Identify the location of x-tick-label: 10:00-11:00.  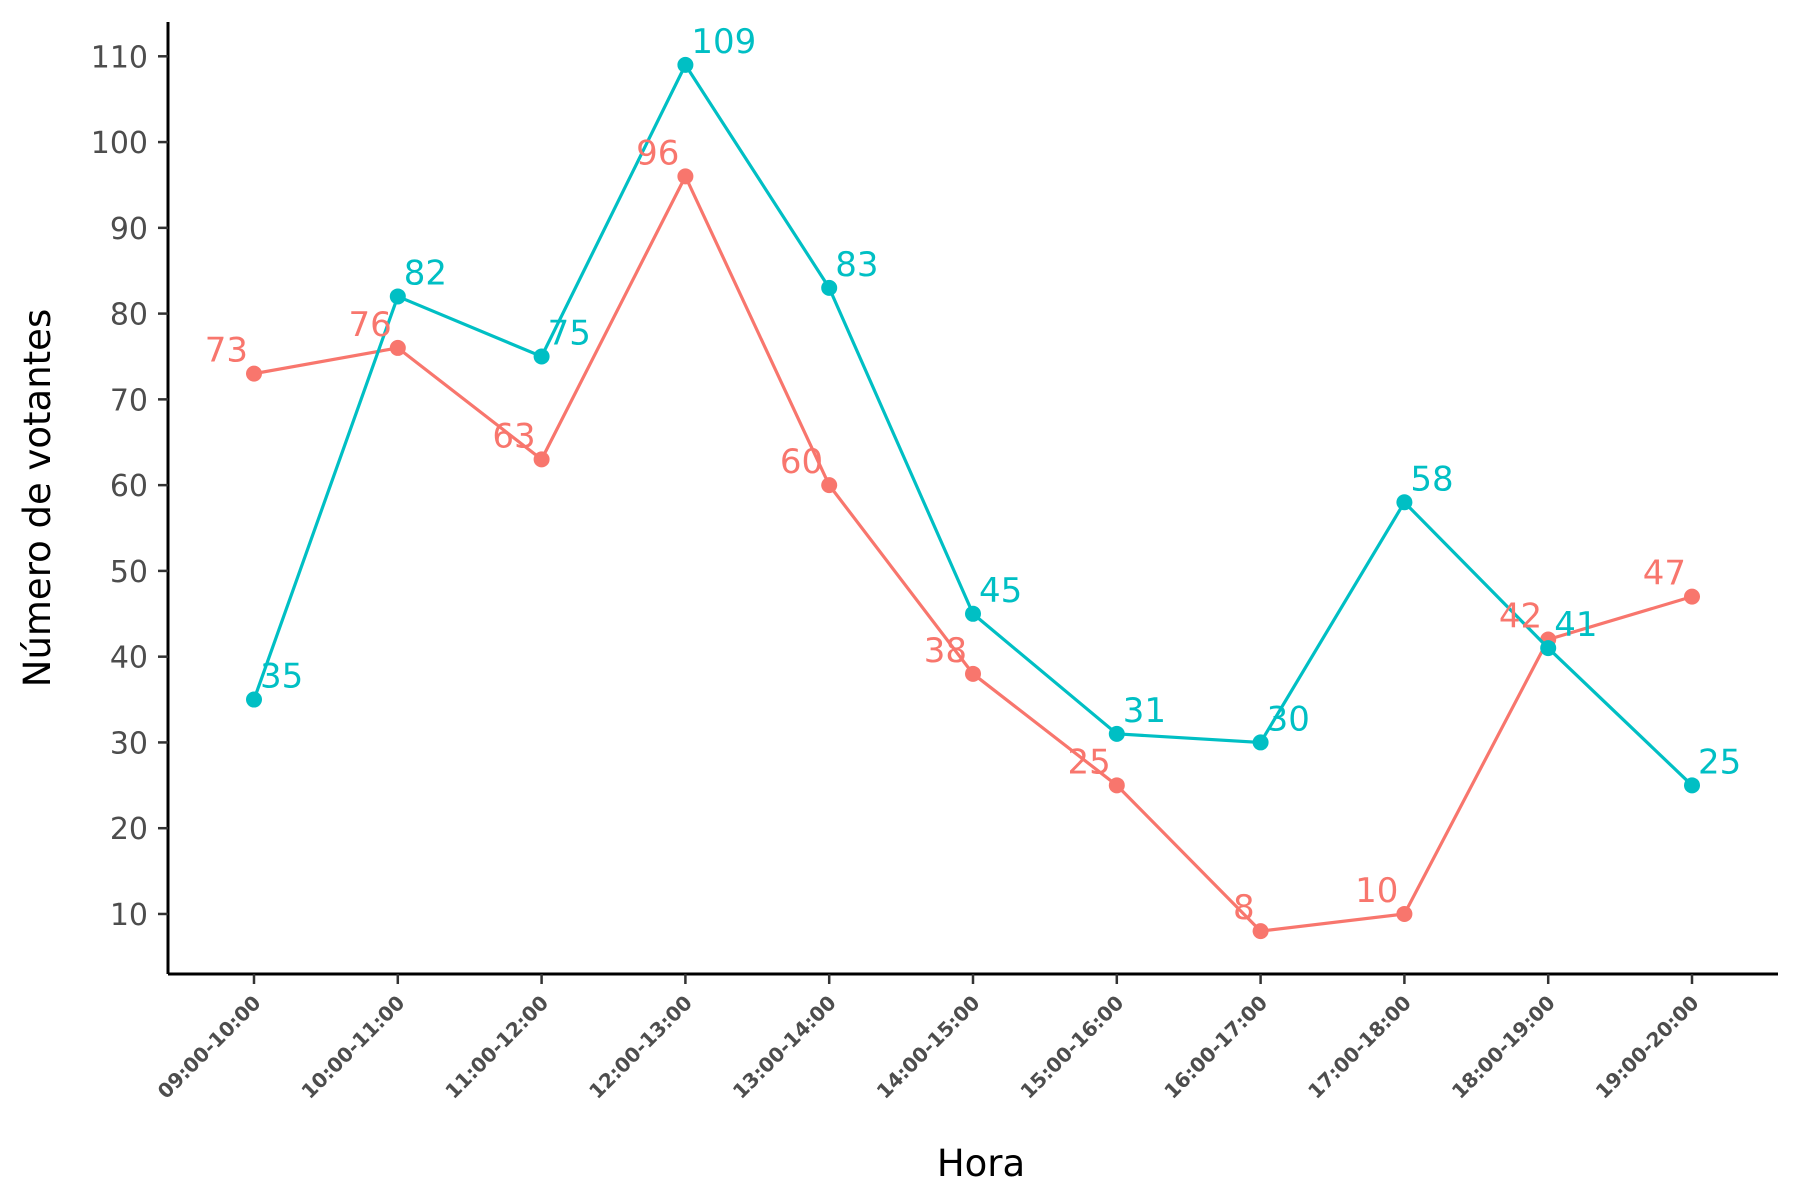
(352, 1047).